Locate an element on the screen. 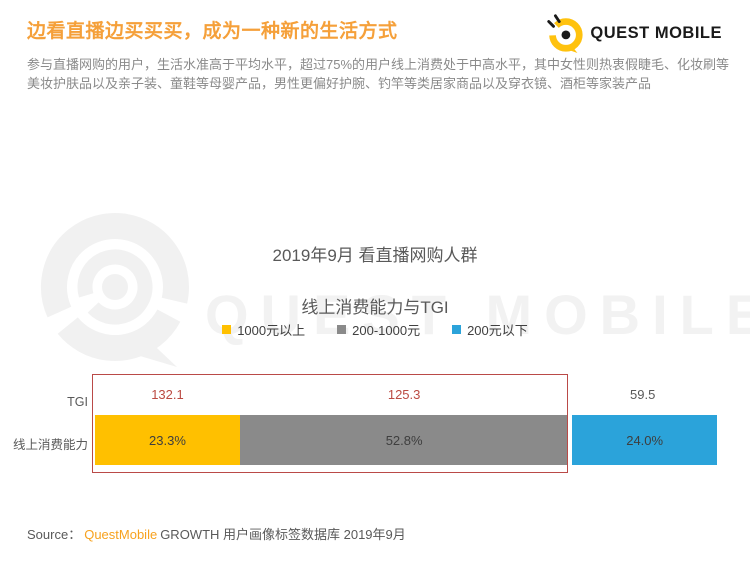 Image resolution: width=750 pixels, height=562 pixels. chart-legend: 1000元以上 200-1000元 200元以下 is located at coordinates (375, 329).